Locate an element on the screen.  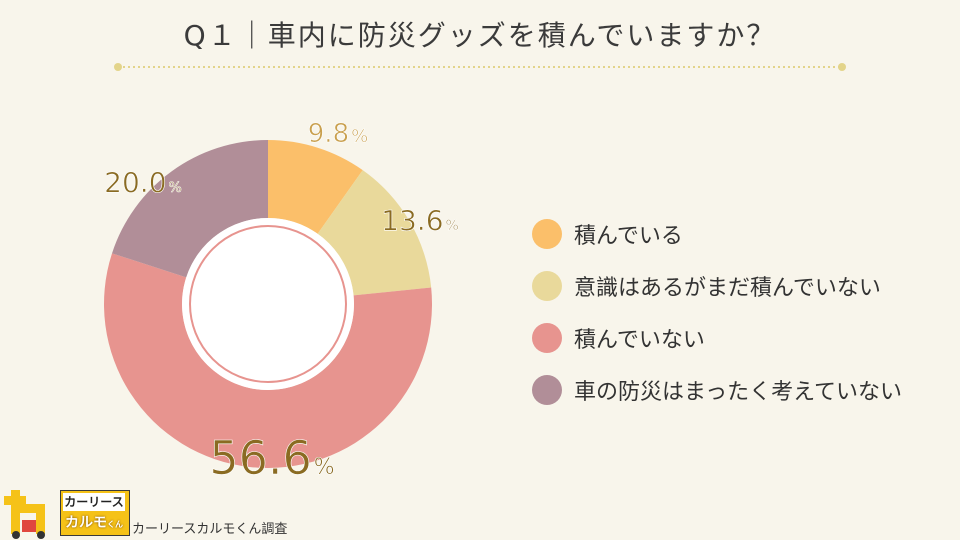
footer: カーリース カルモくん カーリースカルモくん調査 is located at coordinates (165, 511).